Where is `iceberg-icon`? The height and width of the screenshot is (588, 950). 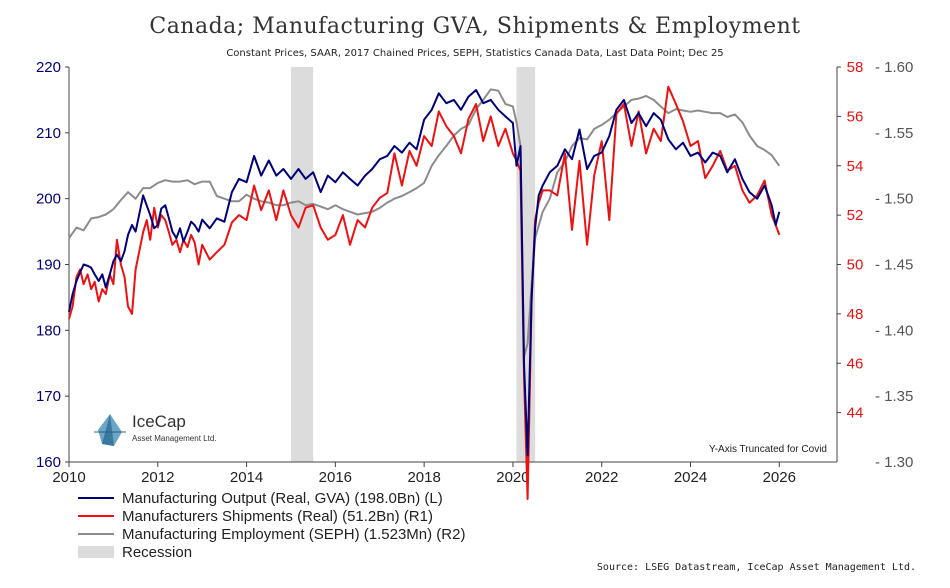 iceberg-icon is located at coordinates (110, 430).